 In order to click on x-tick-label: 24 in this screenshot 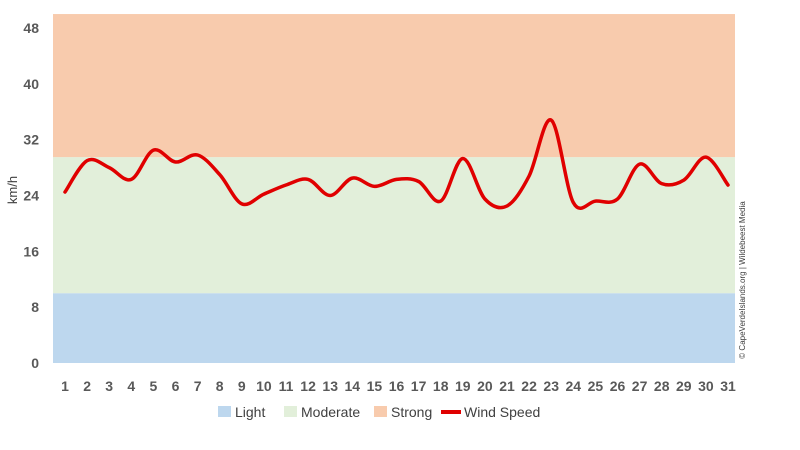, I will do `click(574, 386)`.